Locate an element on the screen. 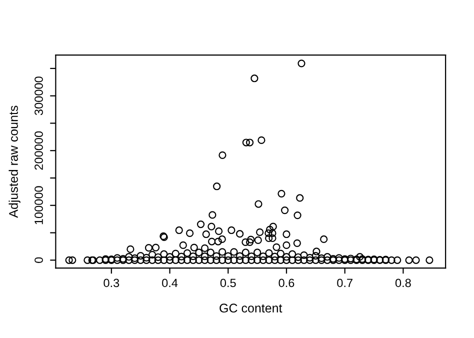 The image size is (474, 338). x-tick-label: 0.8 is located at coordinates (403, 283).